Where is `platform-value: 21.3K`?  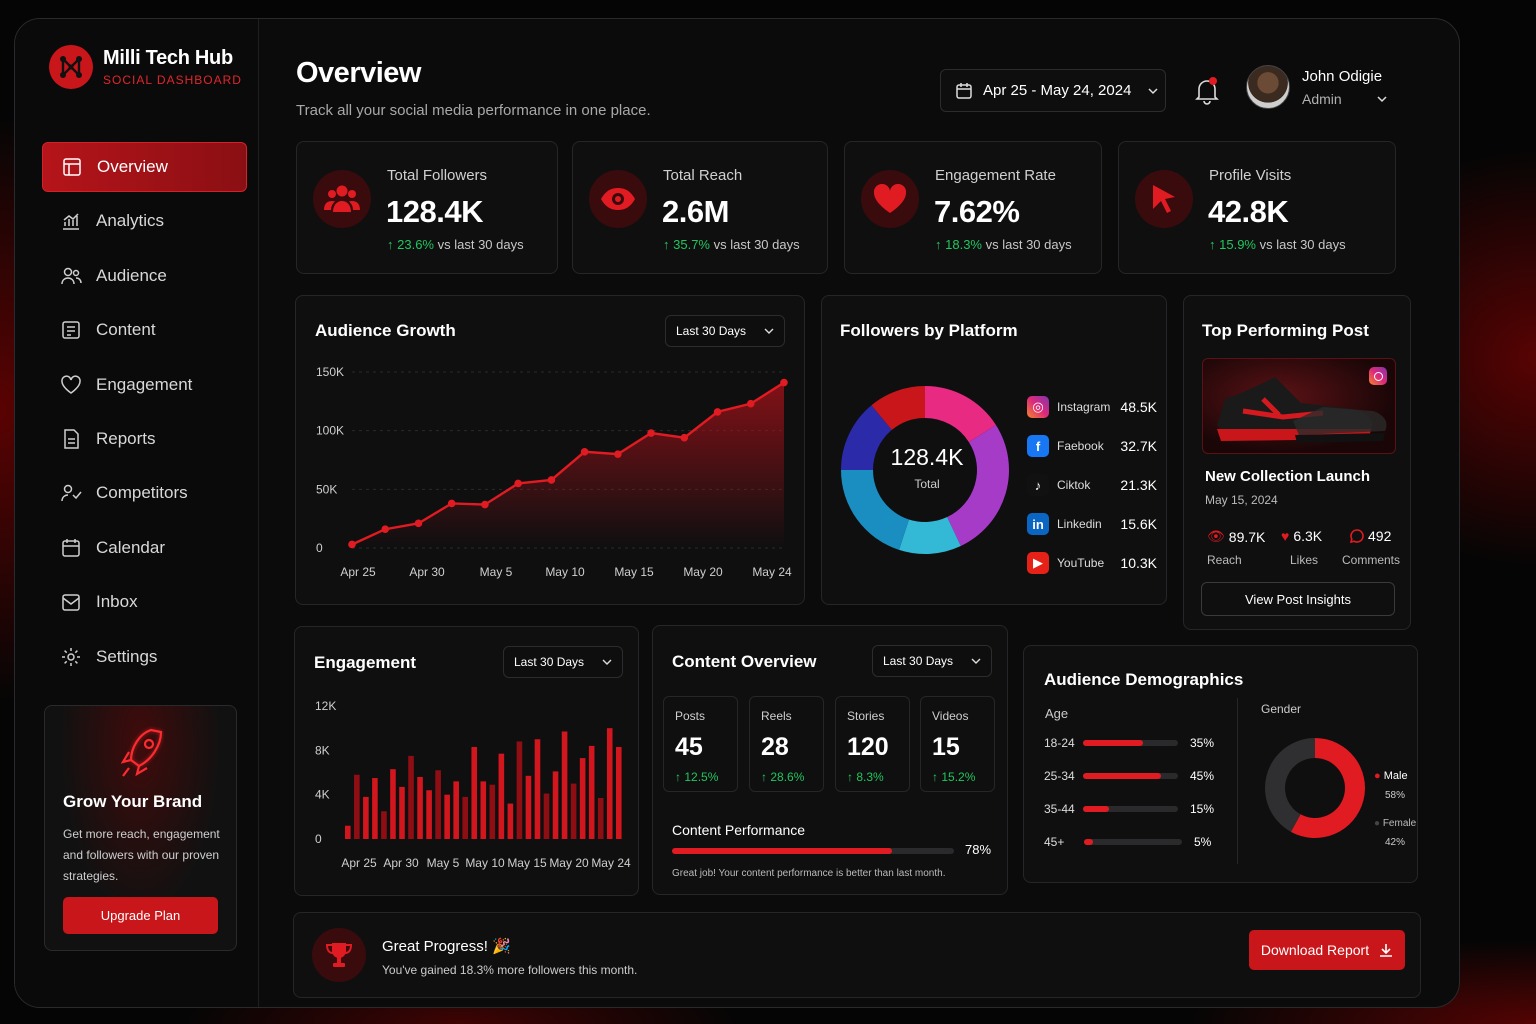
platform-value: 21.3K is located at coordinates (1138, 485).